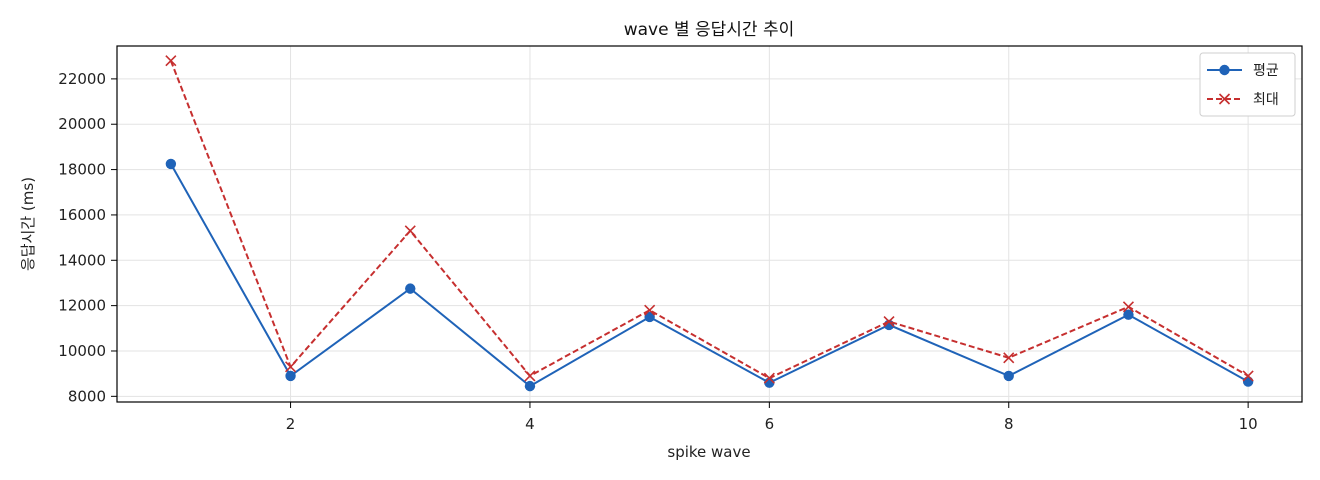  Describe the element at coordinates (28, 224) in the screenshot. I see `y-axis-title: 응답시간 (ms)` at that location.